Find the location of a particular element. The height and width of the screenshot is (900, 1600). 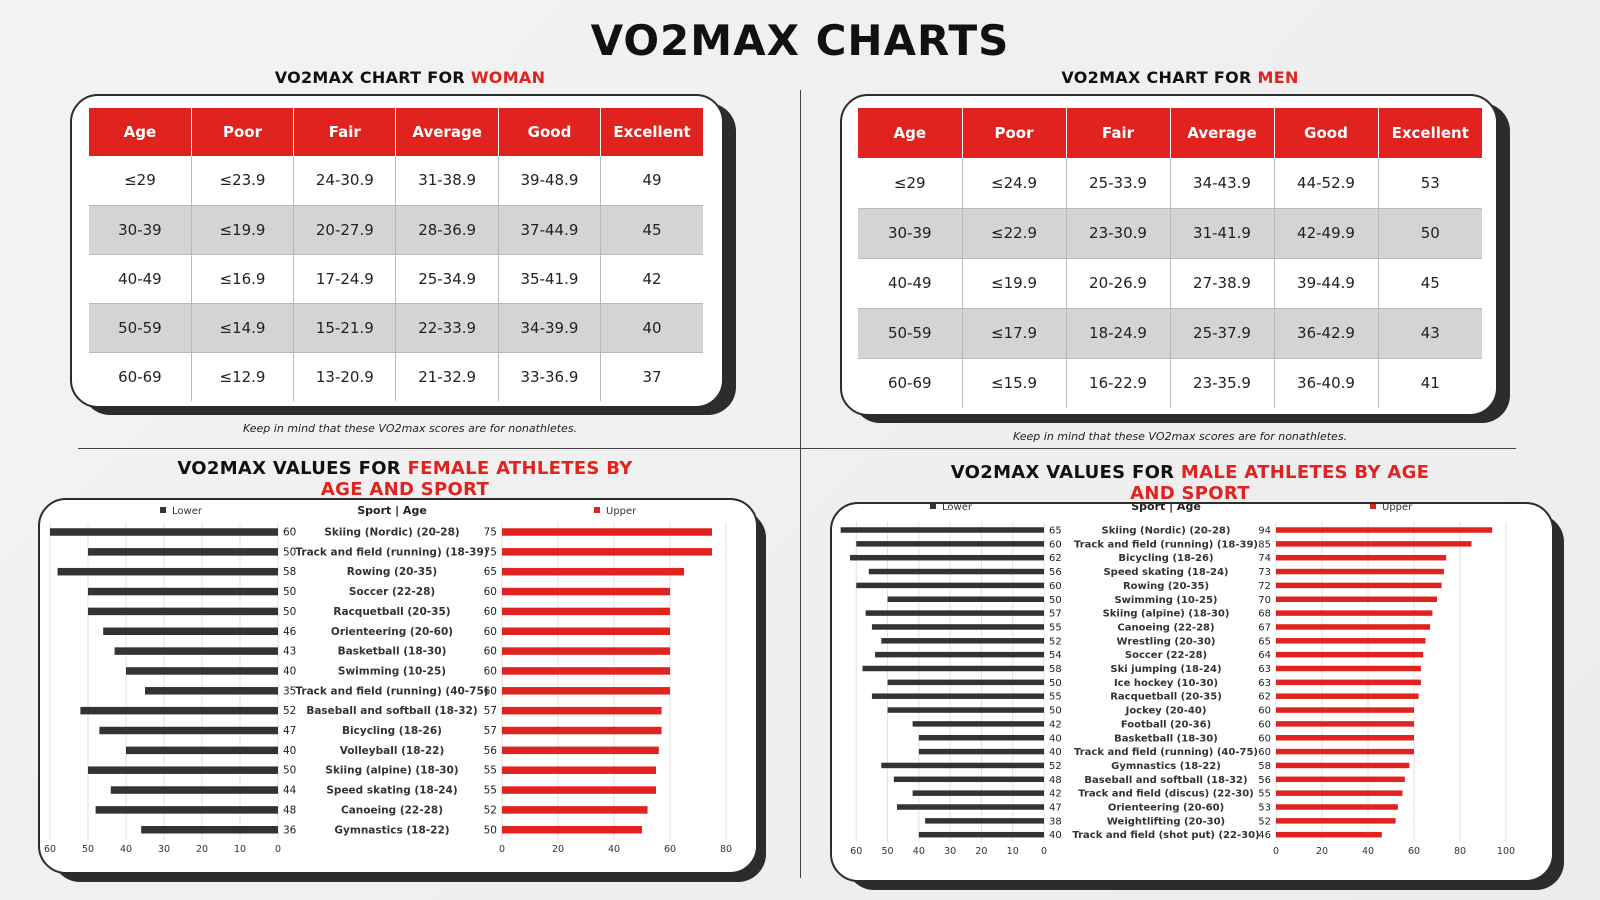

category-label: Rowing (20-35) is located at coordinates (1166, 586).